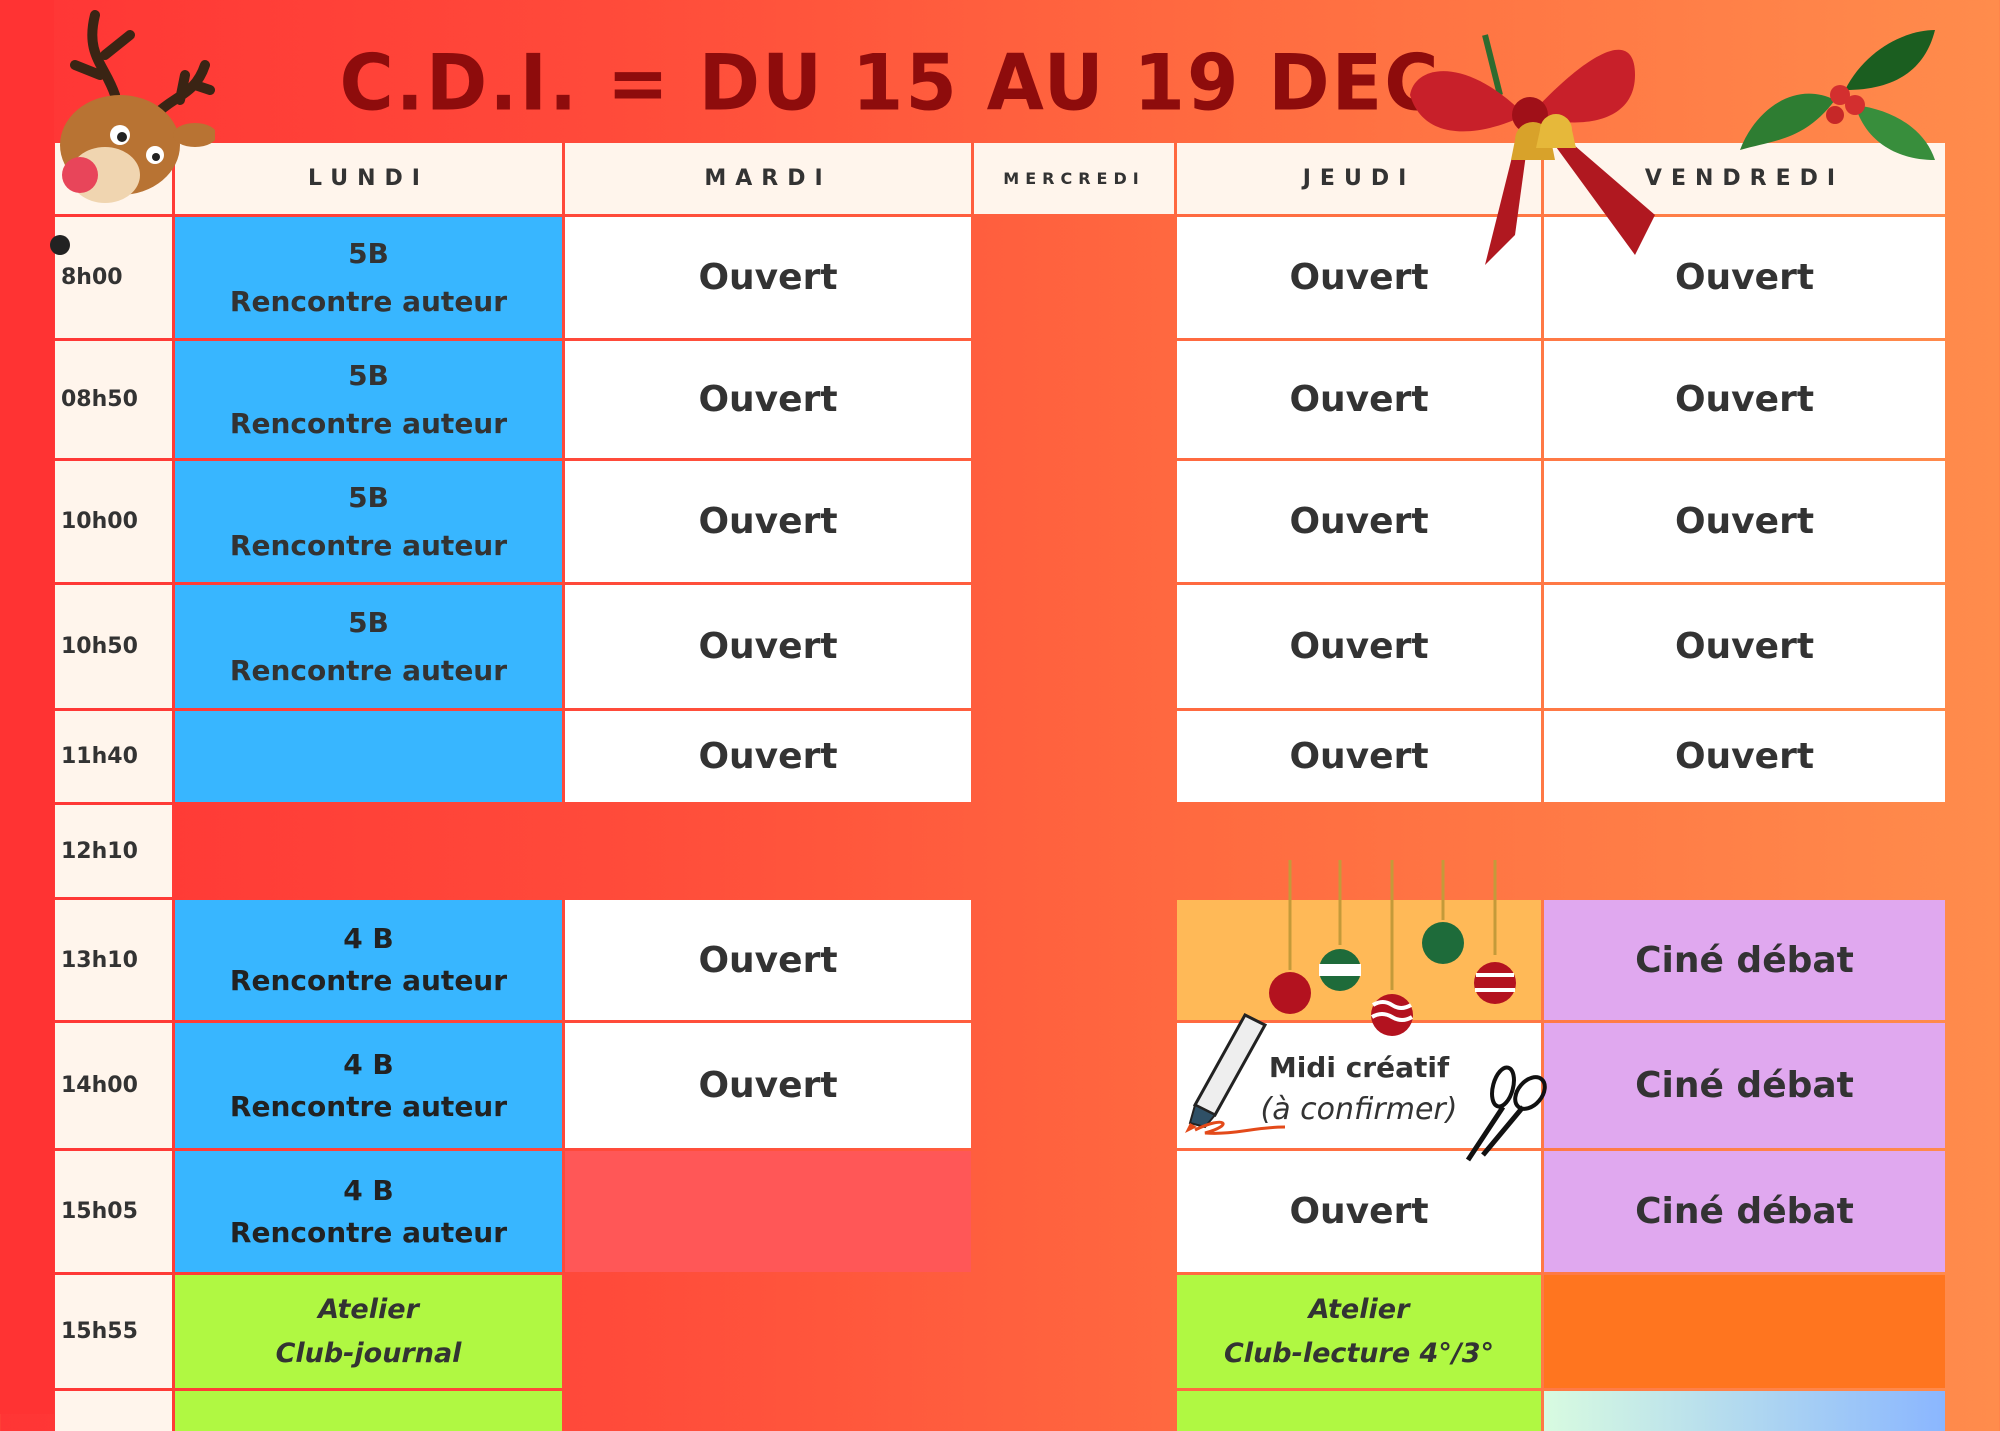 The height and width of the screenshot is (1431, 2000). Describe the element at coordinates (368, 1064) in the screenshot. I see `slot-title: 4 B` at that location.